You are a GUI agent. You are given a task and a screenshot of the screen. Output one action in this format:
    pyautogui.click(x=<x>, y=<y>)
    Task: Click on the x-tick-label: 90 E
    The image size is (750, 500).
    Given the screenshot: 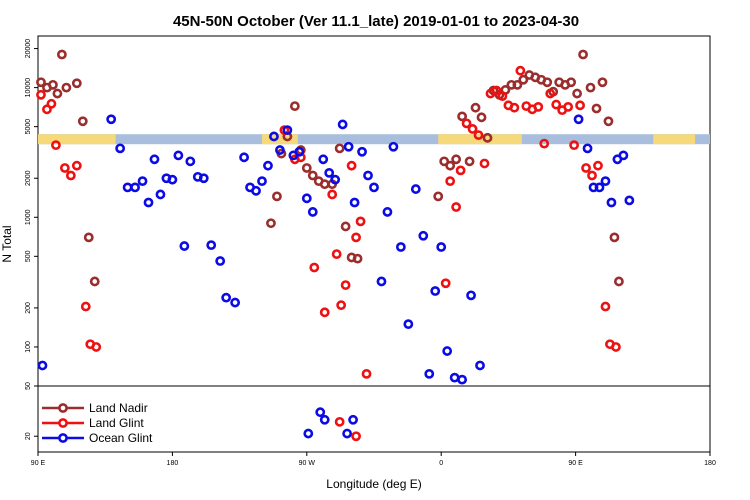 What is the action you would take?
    pyautogui.click(x=575, y=463)
    